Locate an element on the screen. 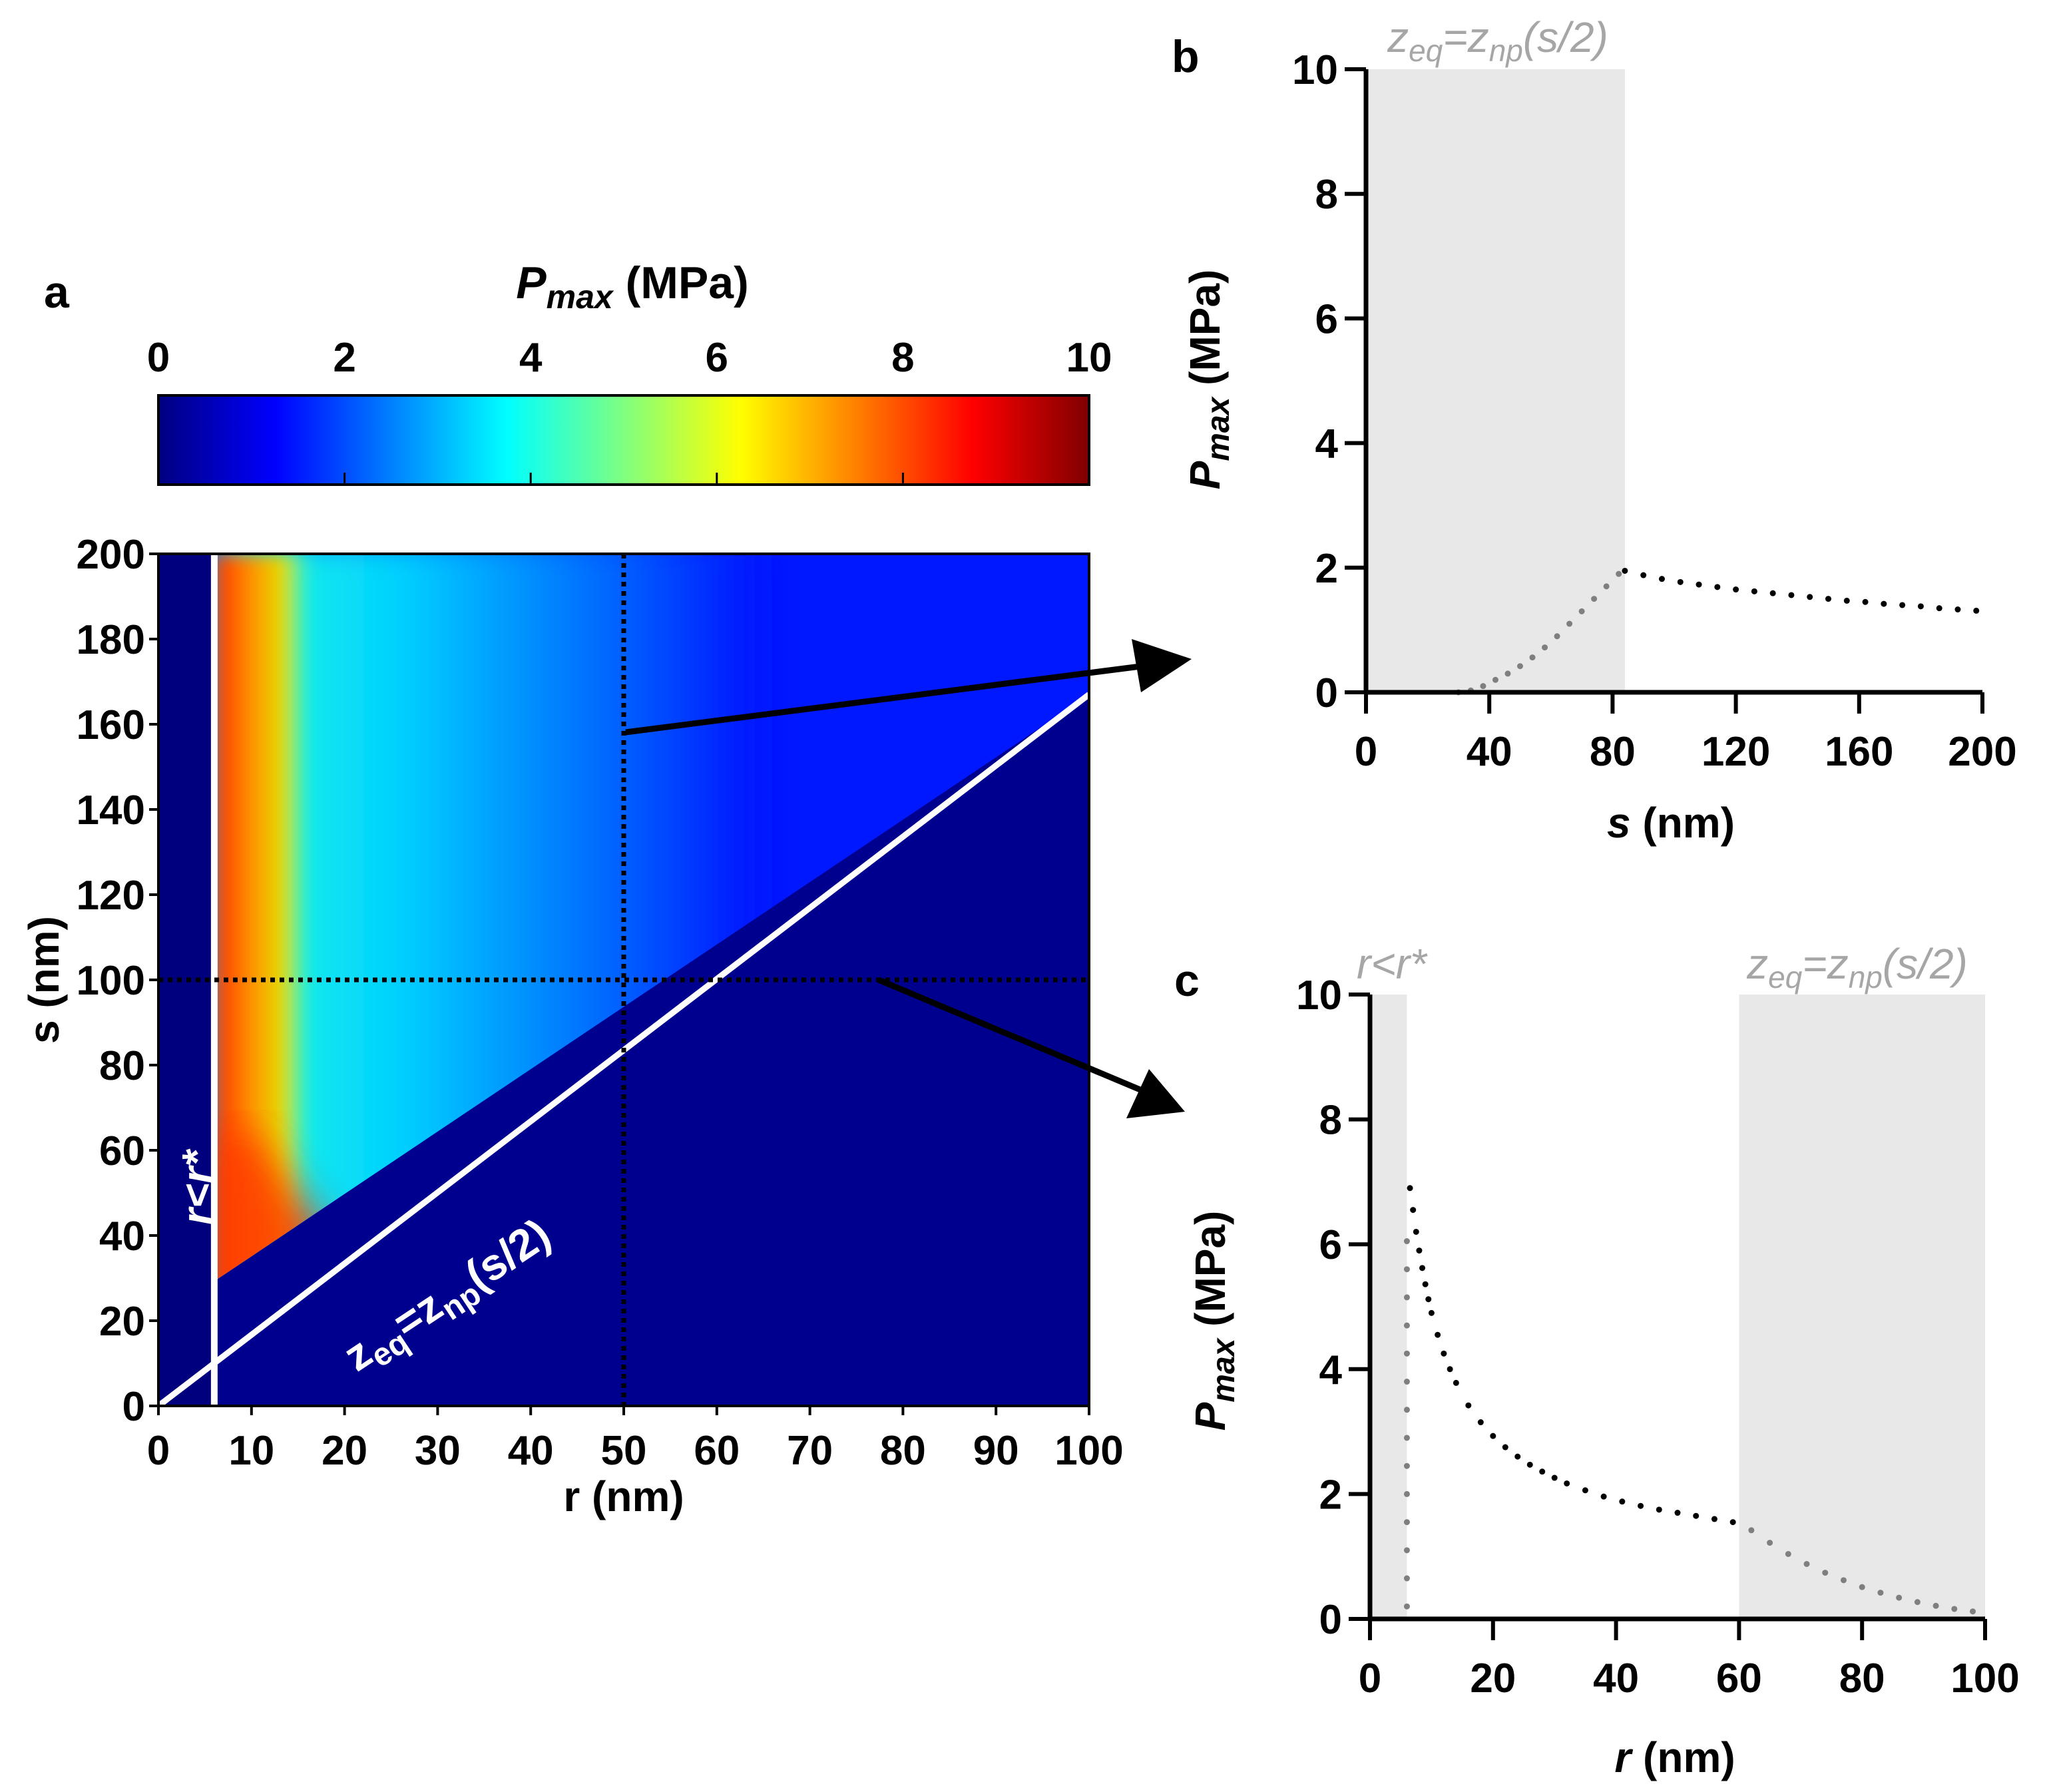 Image resolution: width=2045 pixels, height=1792 pixels. panel-b-shaded-regions is located at coordinates (1495, 380).